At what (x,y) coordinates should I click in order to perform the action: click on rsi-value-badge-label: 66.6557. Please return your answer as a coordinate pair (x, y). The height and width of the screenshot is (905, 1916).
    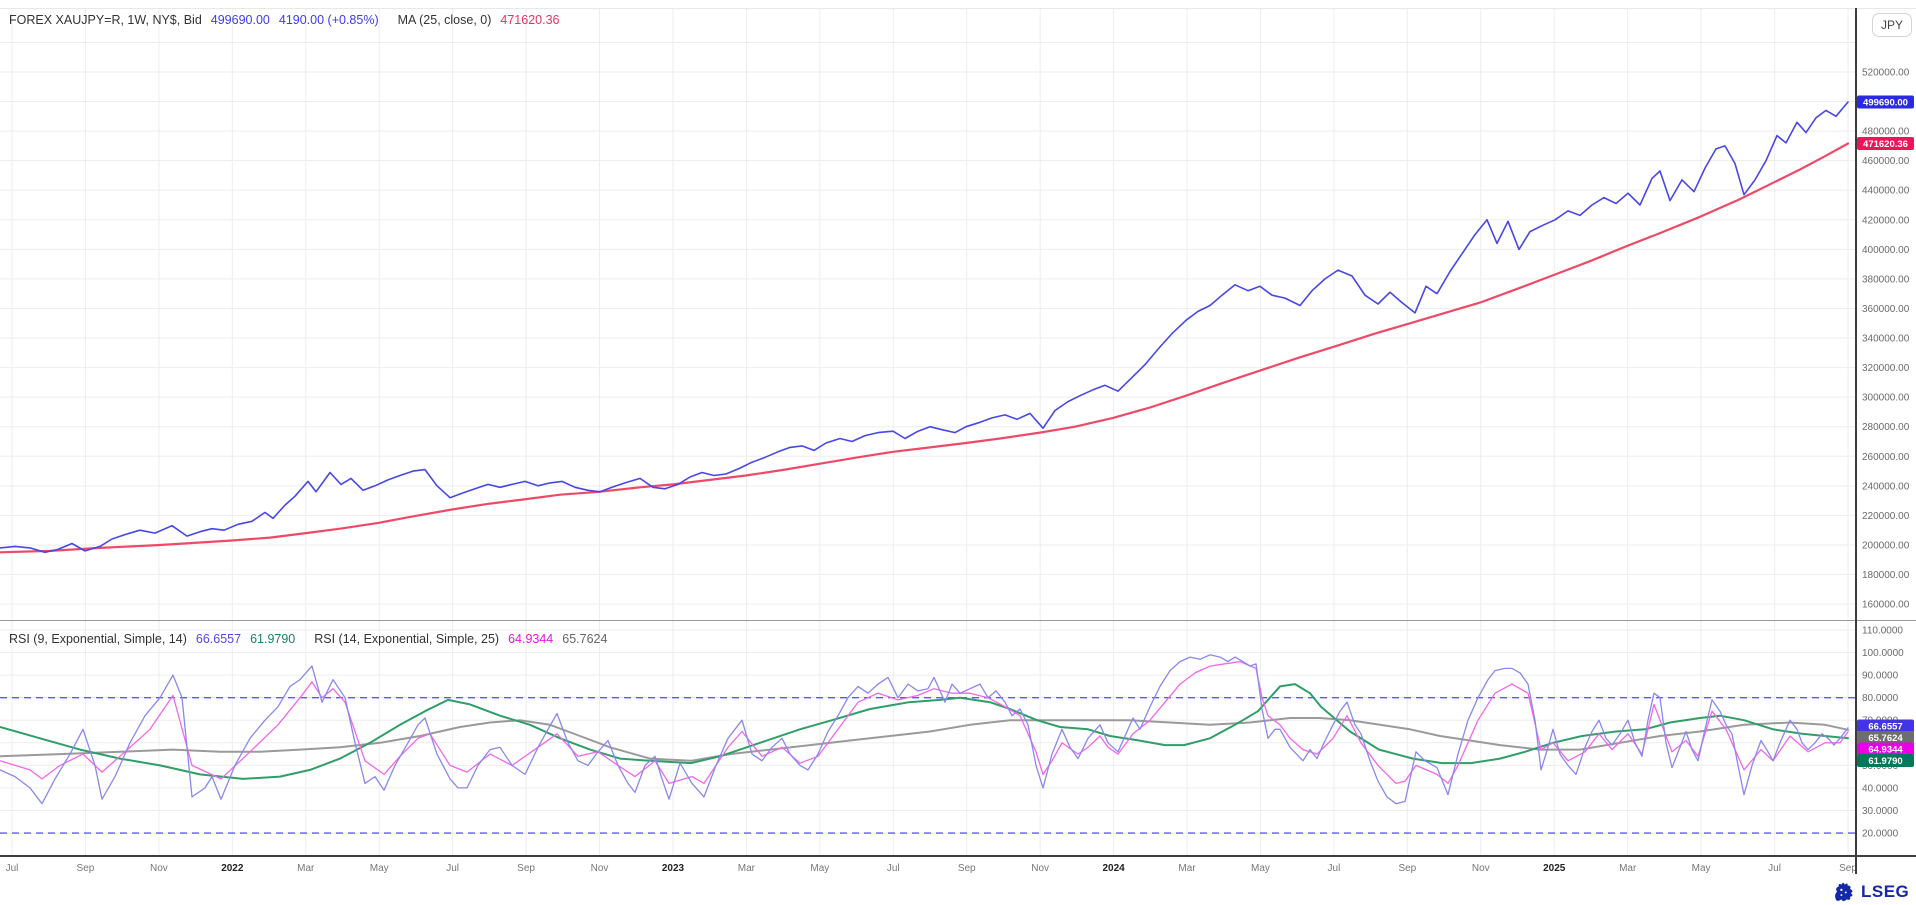
    Looking at the image, I should click on (1885, 727).